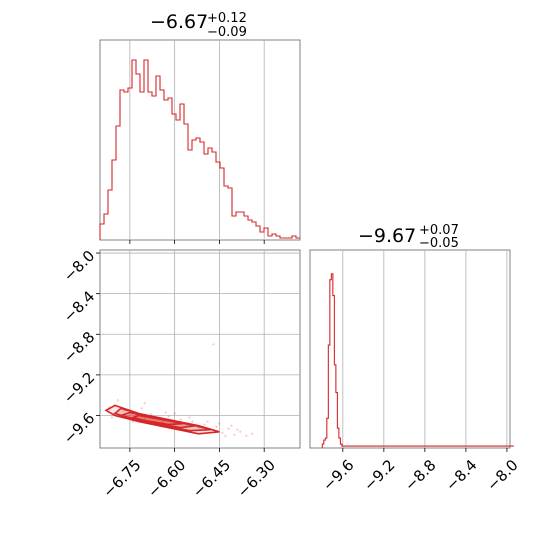  I want to click on hist-1-series, so click(199, 149).